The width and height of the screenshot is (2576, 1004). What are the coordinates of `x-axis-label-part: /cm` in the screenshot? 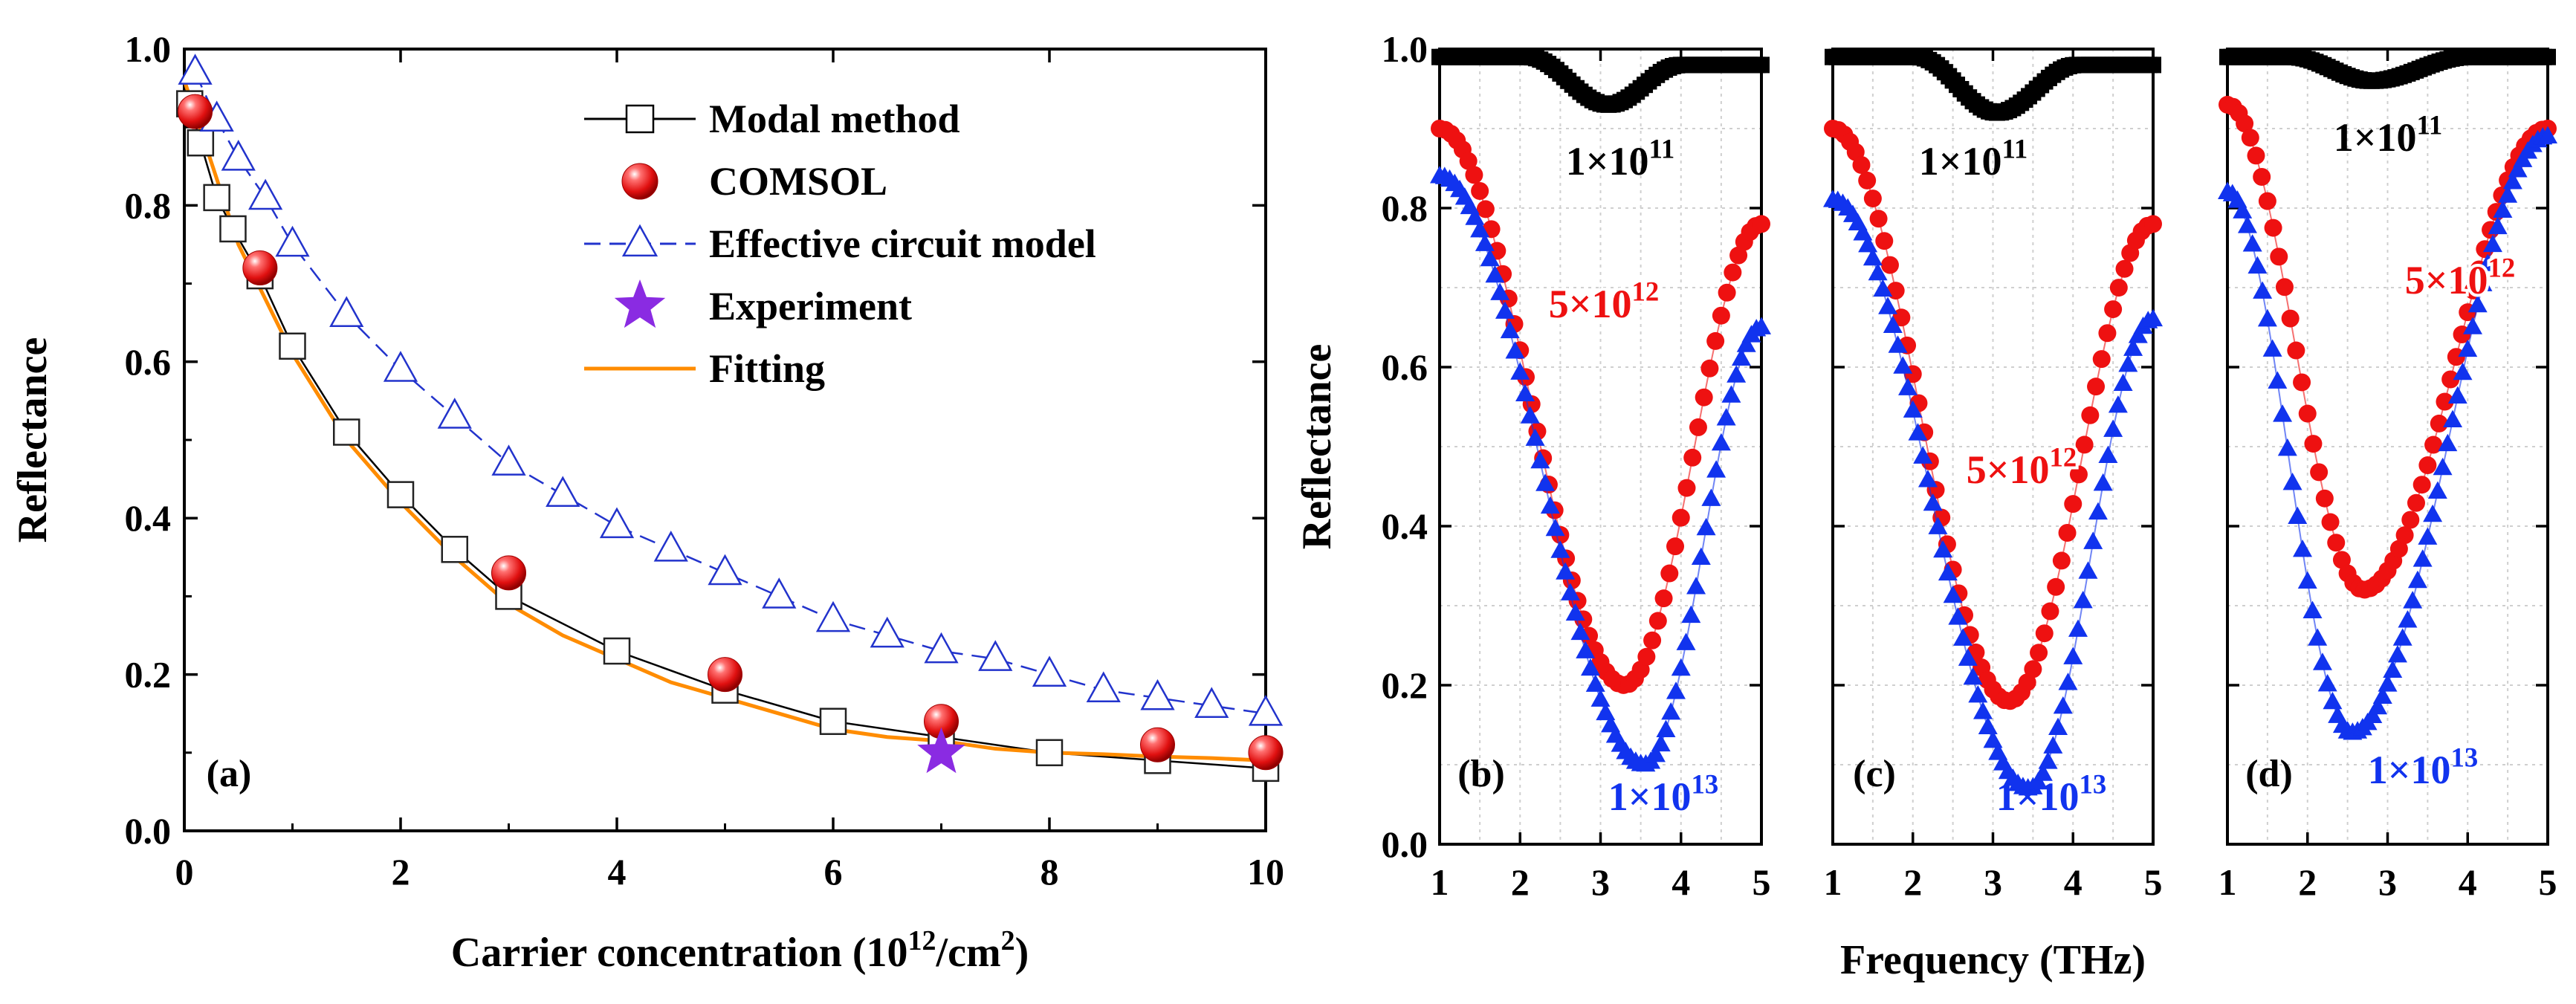 It's located at (968, 953).